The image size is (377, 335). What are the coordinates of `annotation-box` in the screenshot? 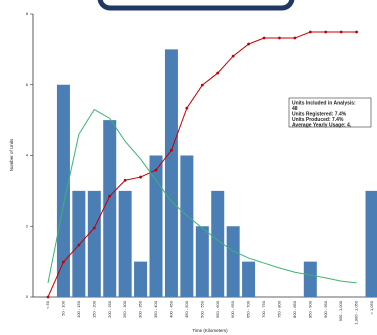 It's located at (330, 112).